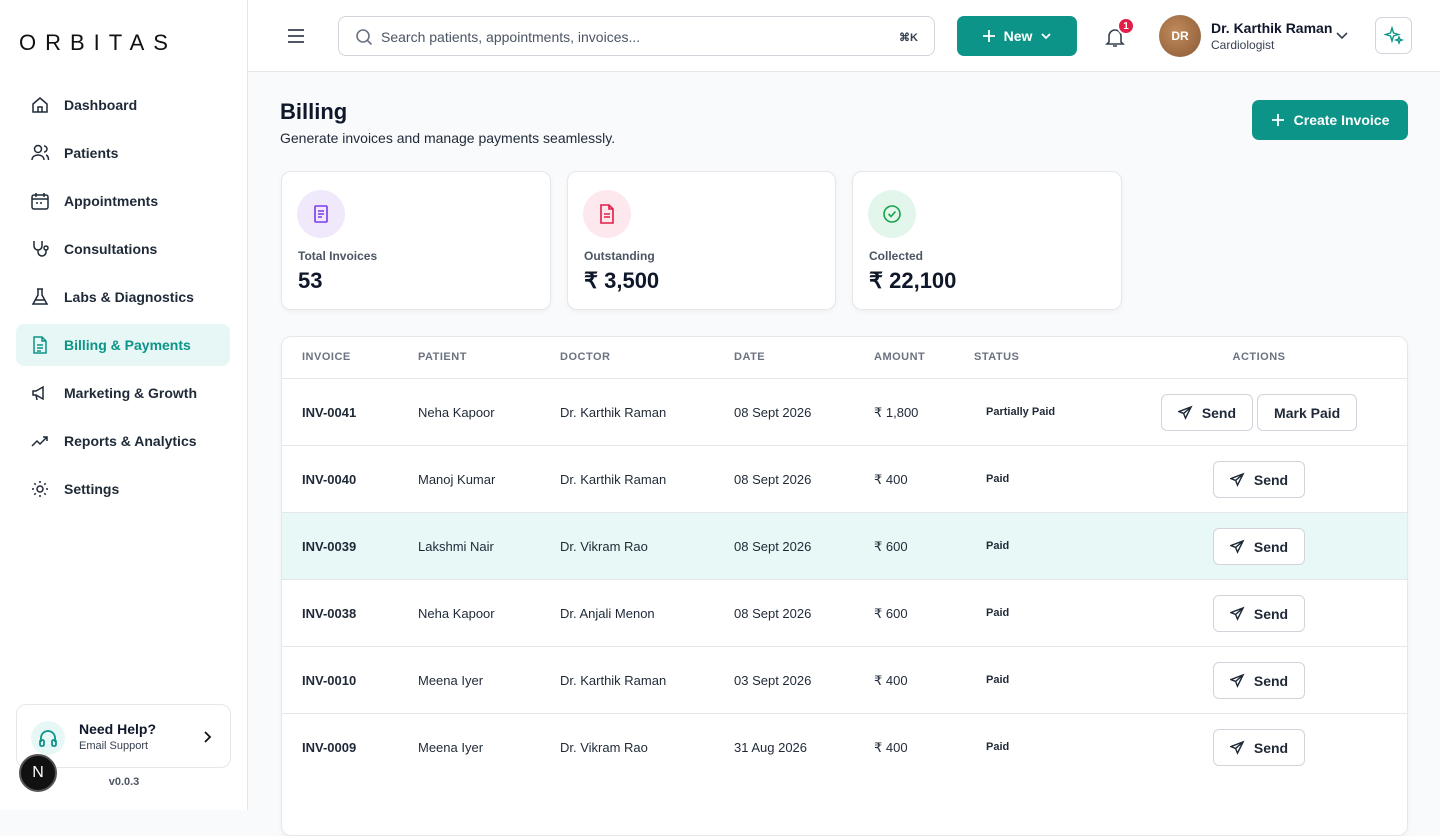  I want to click on help-icon, so click(48, 738).